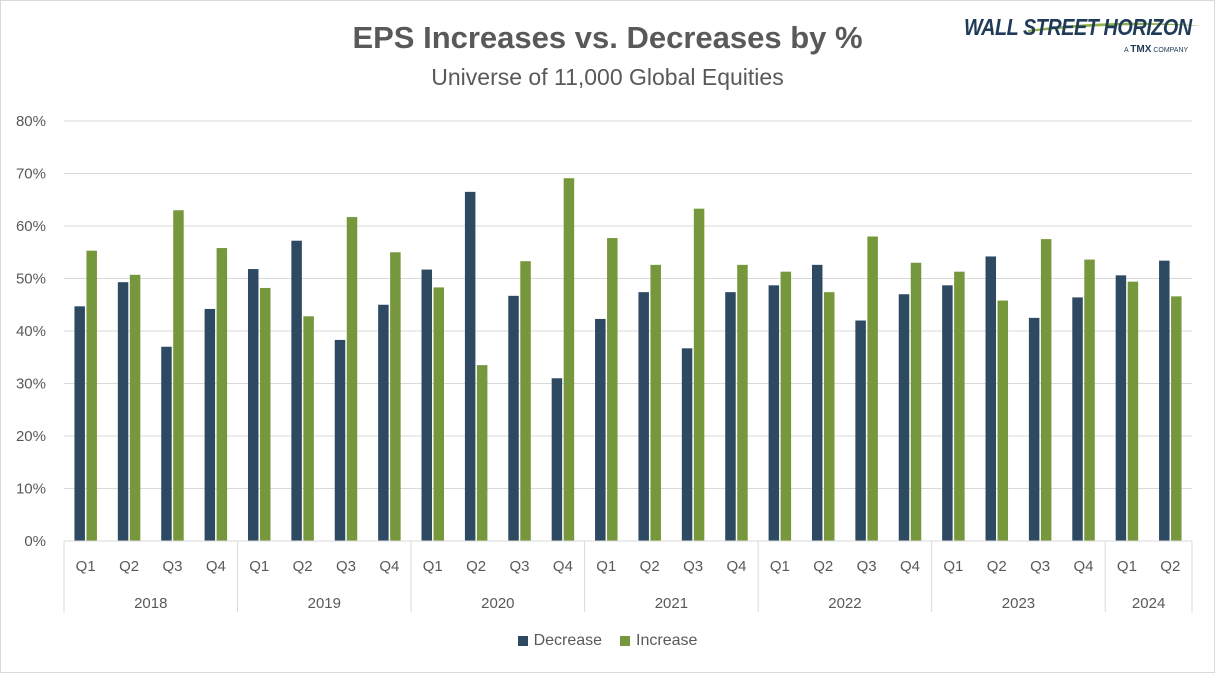  I want to click on x-group-label: 2022, so click(844, 603).